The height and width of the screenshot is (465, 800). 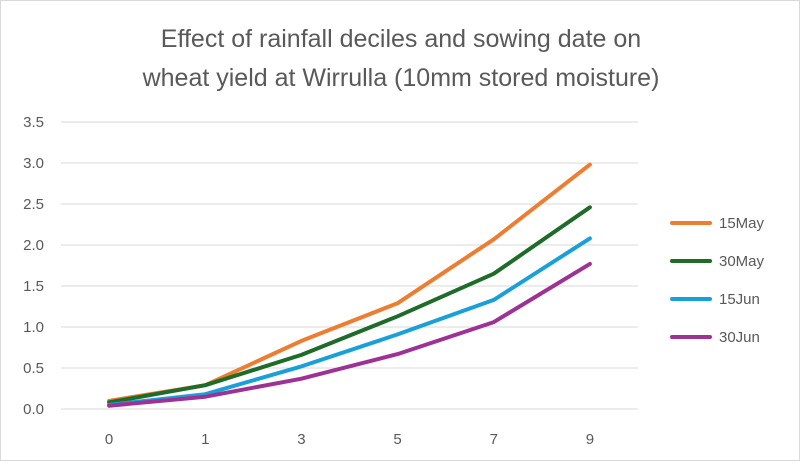 What do you see at coordinates (742, 223) in the screenshot?
I see `legend-label-15may: 15May` at bounding box center [742, 223].